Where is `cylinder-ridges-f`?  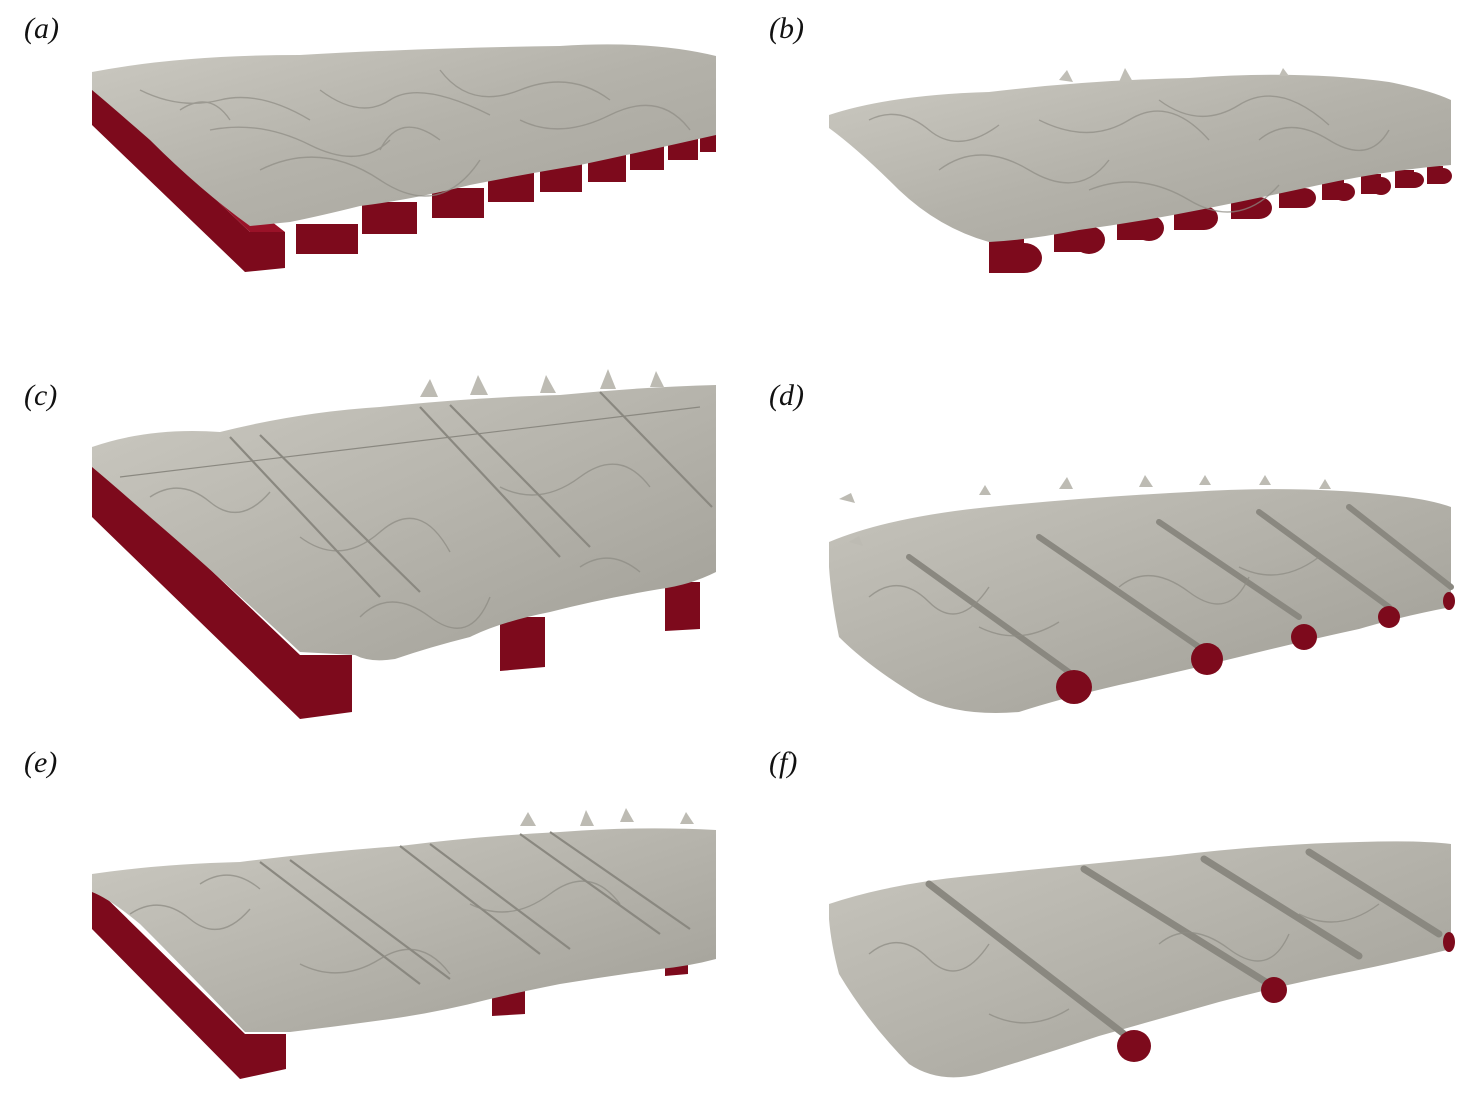
cylinder-ridges-f is located at coordinates (1184, 943).